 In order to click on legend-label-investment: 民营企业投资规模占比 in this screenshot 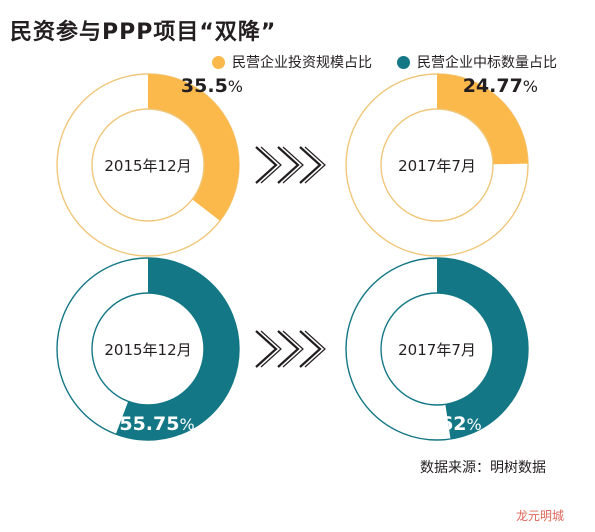, I will do `click(302, 63)`.